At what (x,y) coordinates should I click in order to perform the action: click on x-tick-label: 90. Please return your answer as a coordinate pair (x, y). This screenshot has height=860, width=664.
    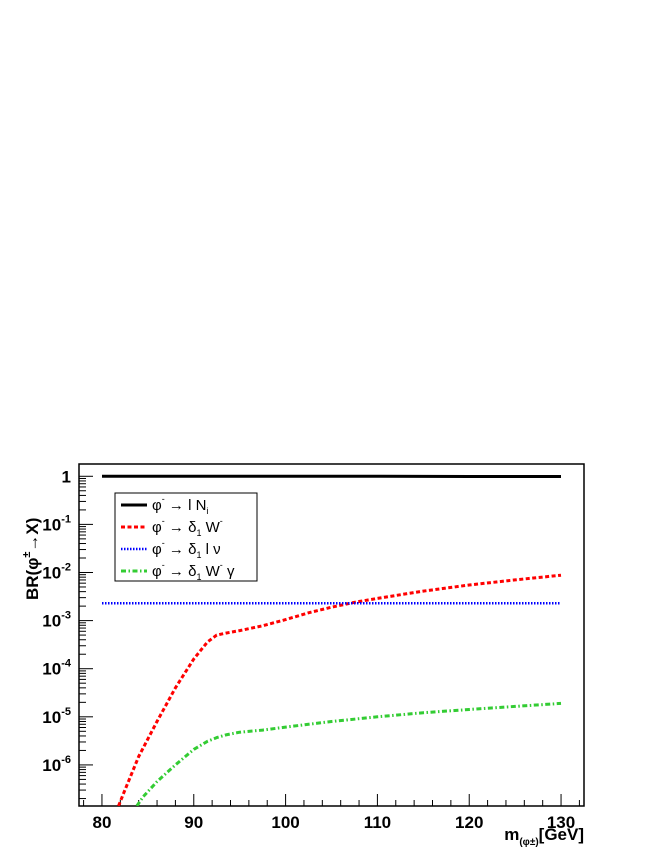
    Looking at the image, I should click on (193, 822).